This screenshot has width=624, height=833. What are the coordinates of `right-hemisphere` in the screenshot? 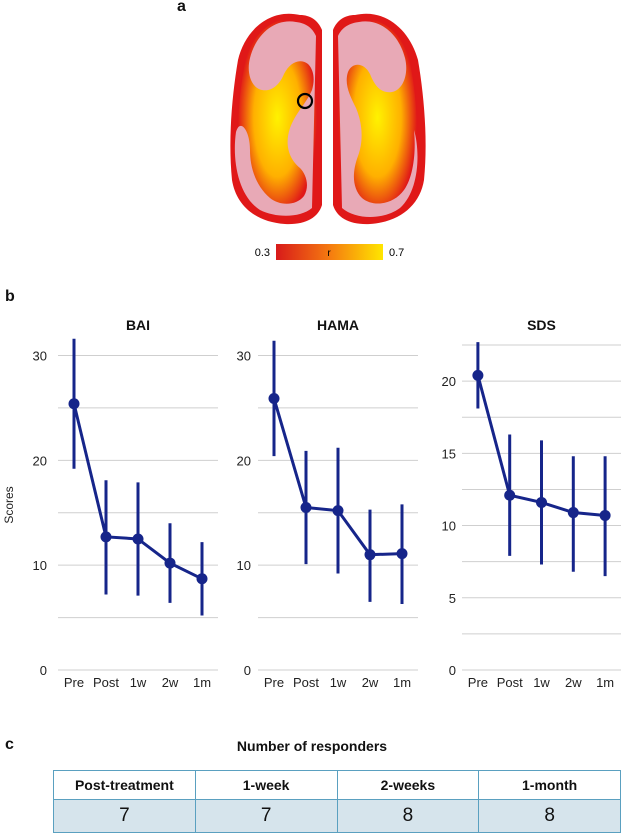 It's located at (379, 119).